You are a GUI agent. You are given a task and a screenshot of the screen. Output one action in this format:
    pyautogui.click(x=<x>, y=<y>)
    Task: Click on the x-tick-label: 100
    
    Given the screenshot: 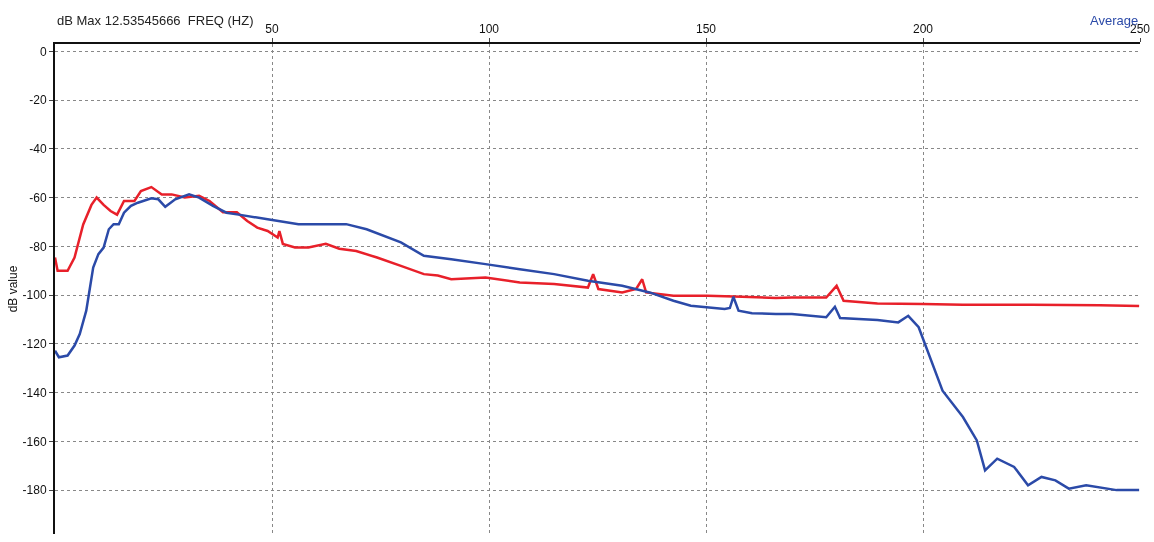 What is the action you would take?
    pyautogui.click(x=489, y=29)
    